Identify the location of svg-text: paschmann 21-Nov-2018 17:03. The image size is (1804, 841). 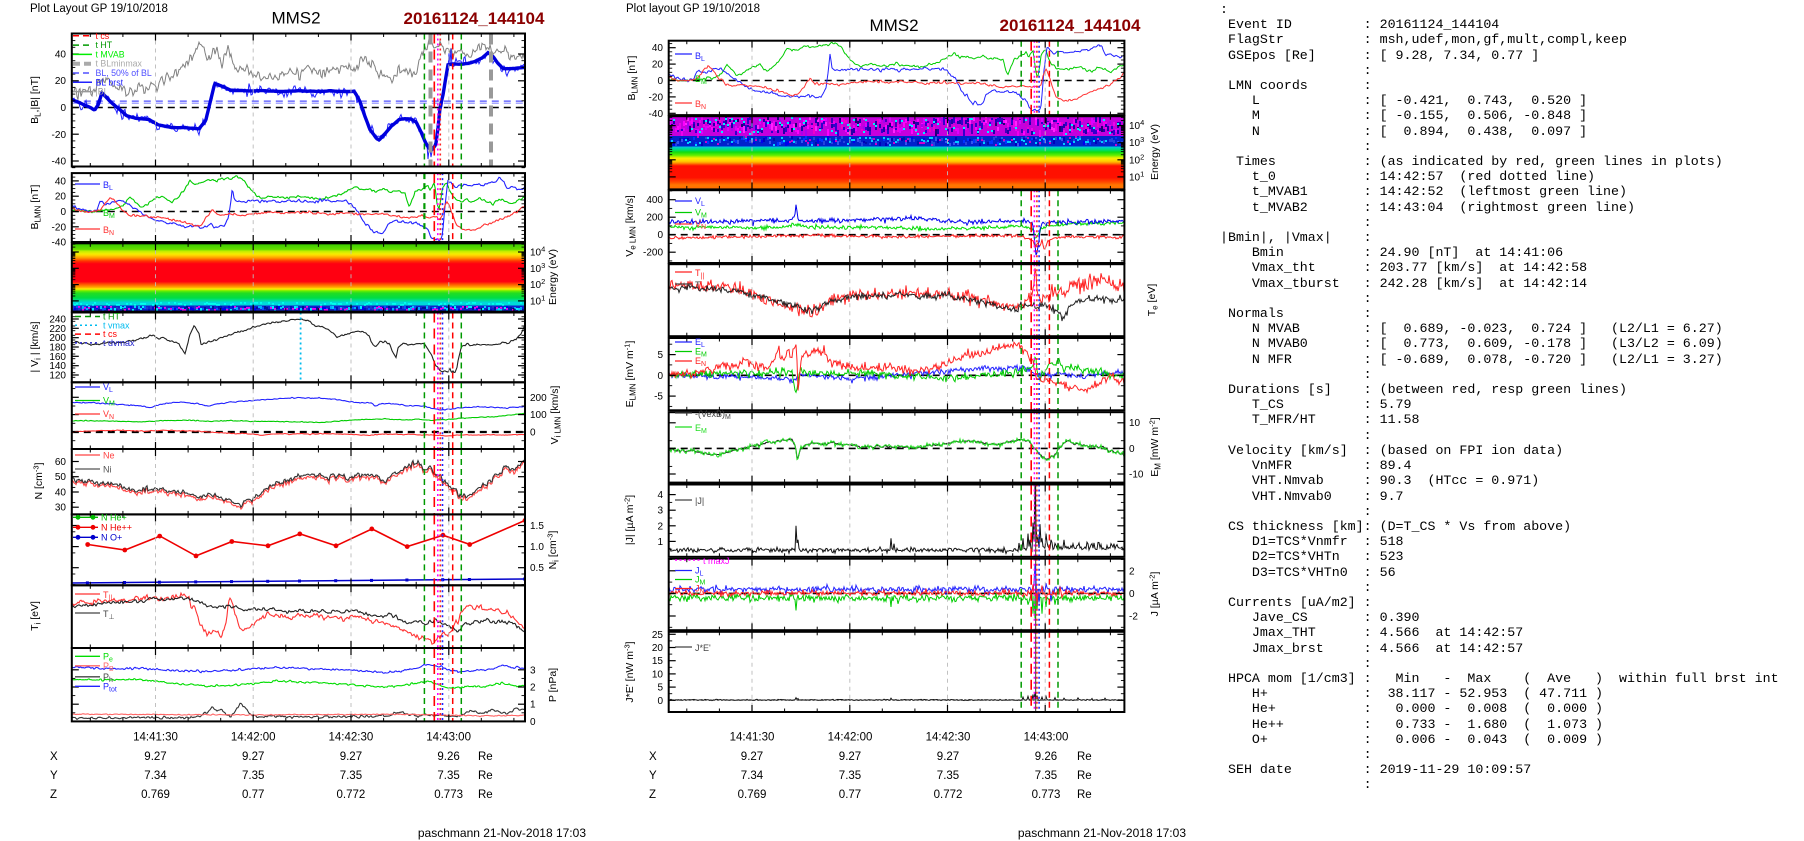
(502, 833).